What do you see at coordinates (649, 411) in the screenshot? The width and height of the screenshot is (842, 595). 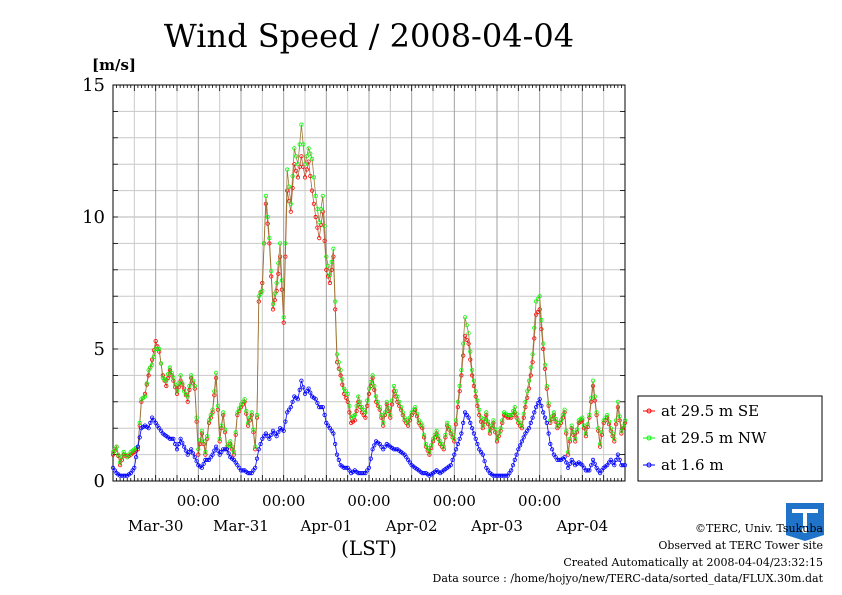 I see `legend-marker` at bounding box center [649, 411].